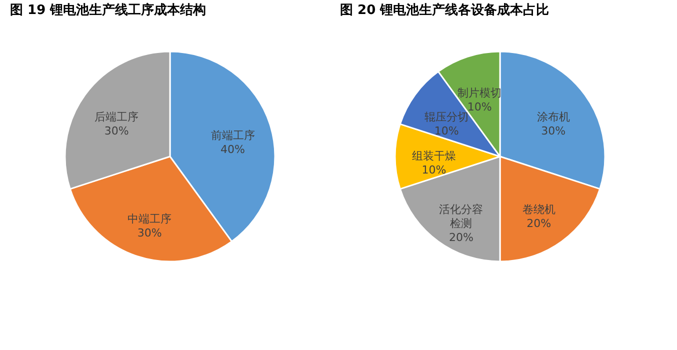 Image resolution: width=677 pixels, height=350 pixels. What do you see at coordinates (232, 149) in the screenshot?
I see `data-label: 40%` at bounding box center [232, 149].